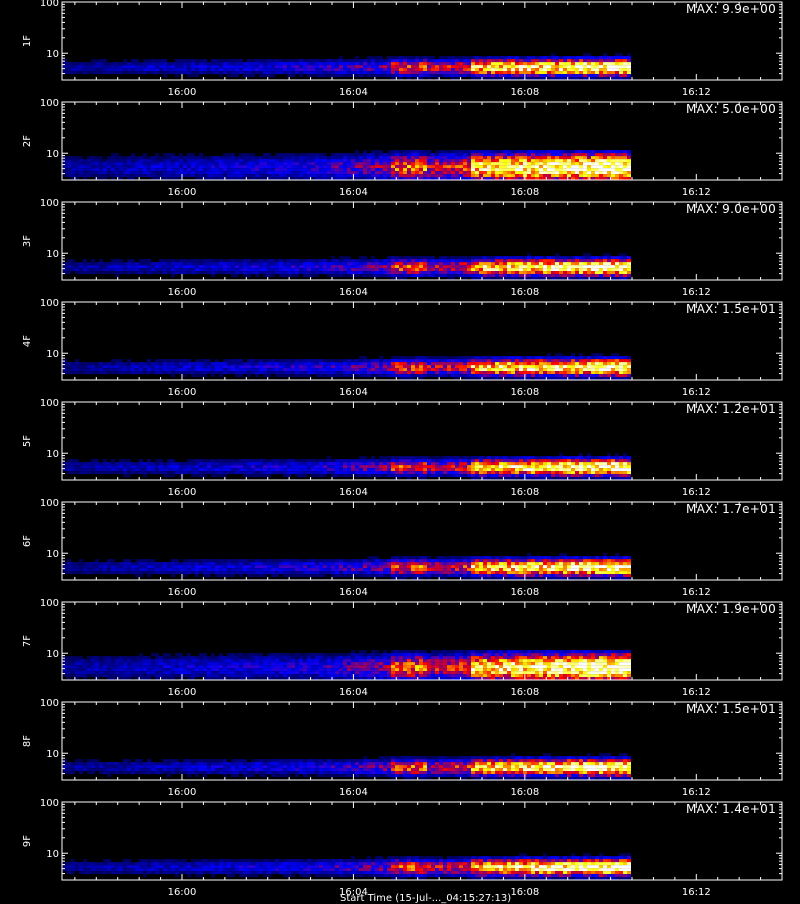  Describe the element at coordinates (696, 92) in the screenshot. I see `x-tick-label: 16:12` at that location.